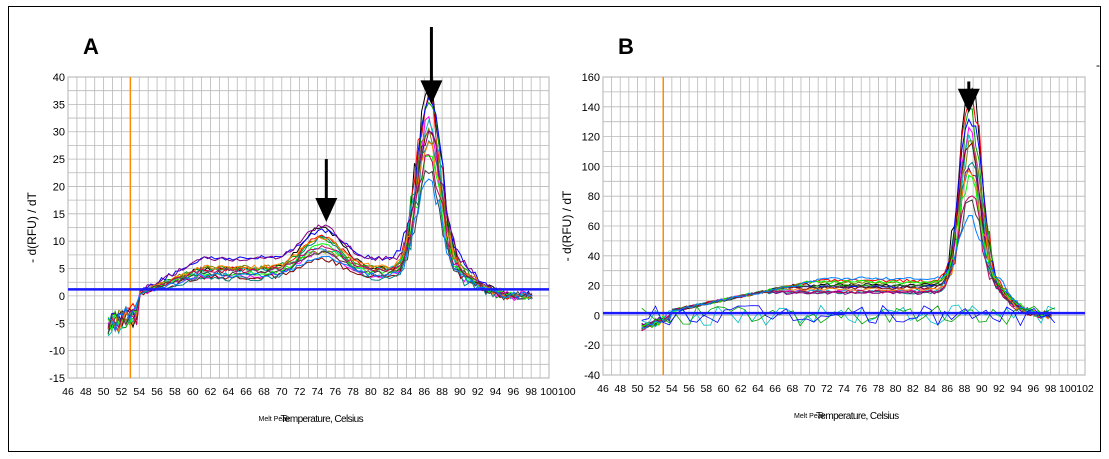 This screenshot has height=459, width=1109. I want to click on x-tick-label: 58, so click(706, 389).